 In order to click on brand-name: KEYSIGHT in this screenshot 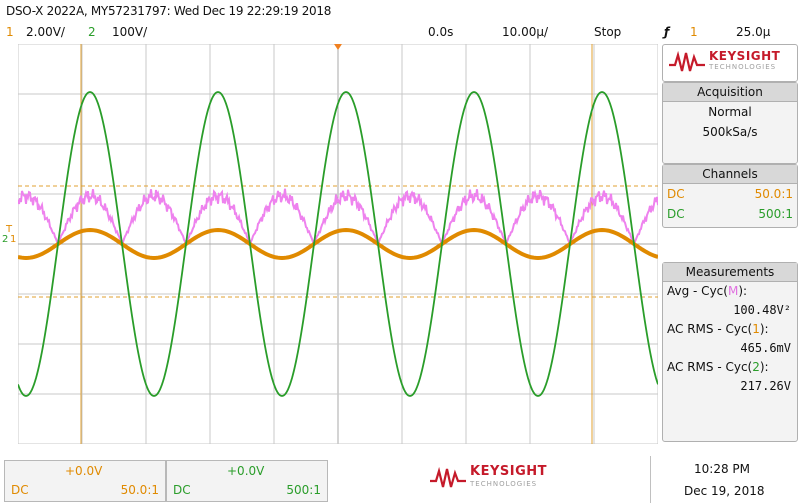, I will do `click(745, 56)`.